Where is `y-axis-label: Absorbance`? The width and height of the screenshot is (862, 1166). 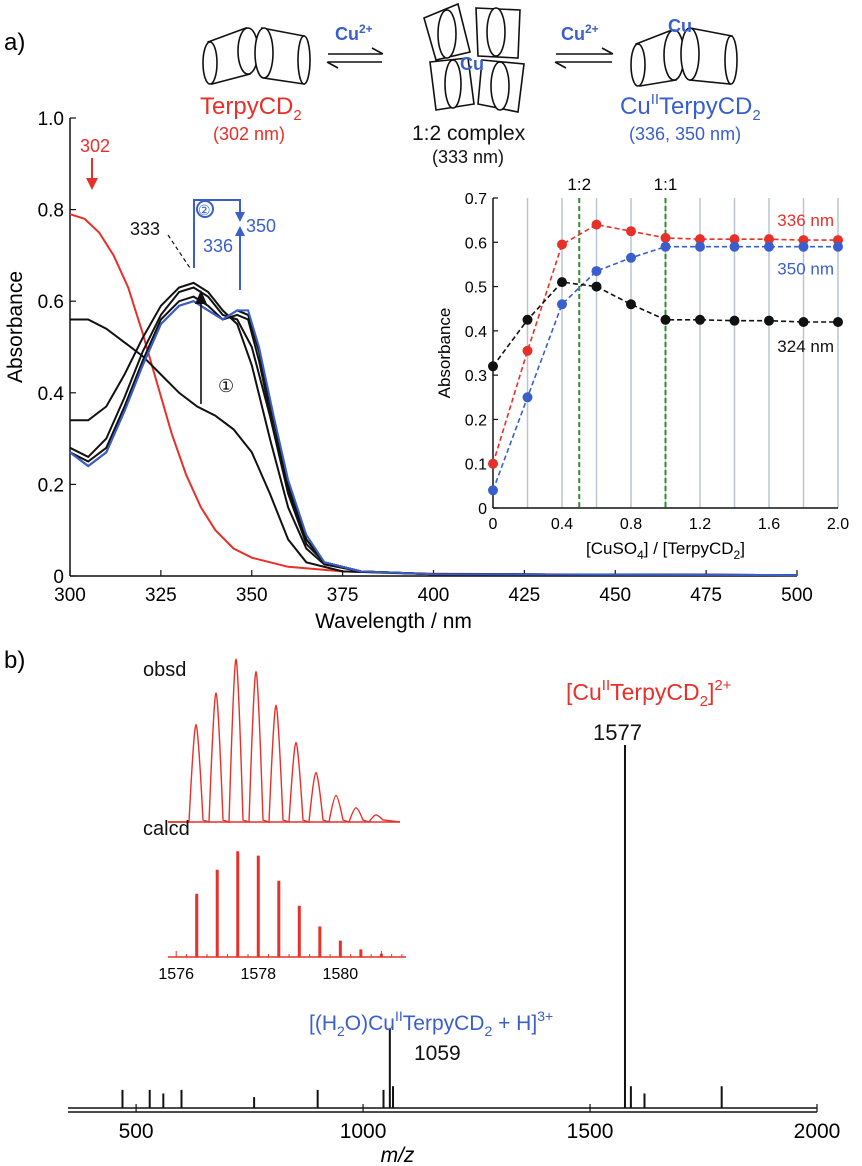
y-axis-label: Absorbance is located at coordinates (15, 327).